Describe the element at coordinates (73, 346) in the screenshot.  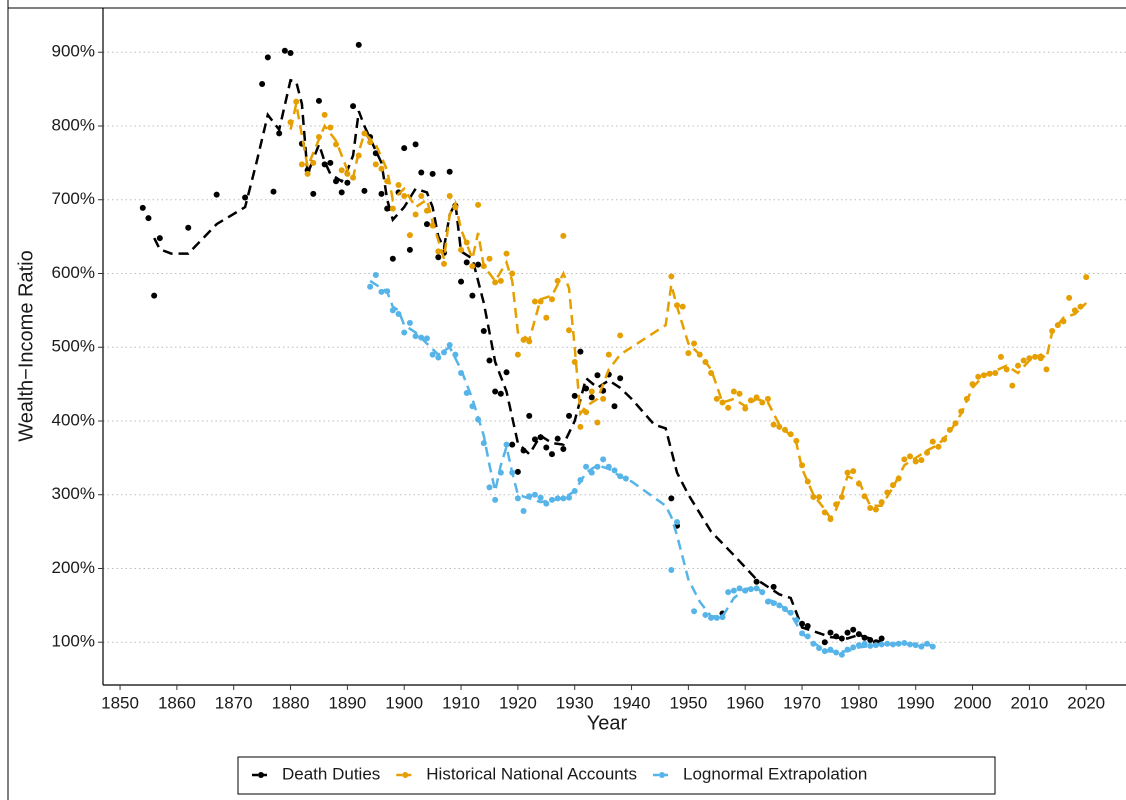
I see `y-tick-label: 500%` at that location.